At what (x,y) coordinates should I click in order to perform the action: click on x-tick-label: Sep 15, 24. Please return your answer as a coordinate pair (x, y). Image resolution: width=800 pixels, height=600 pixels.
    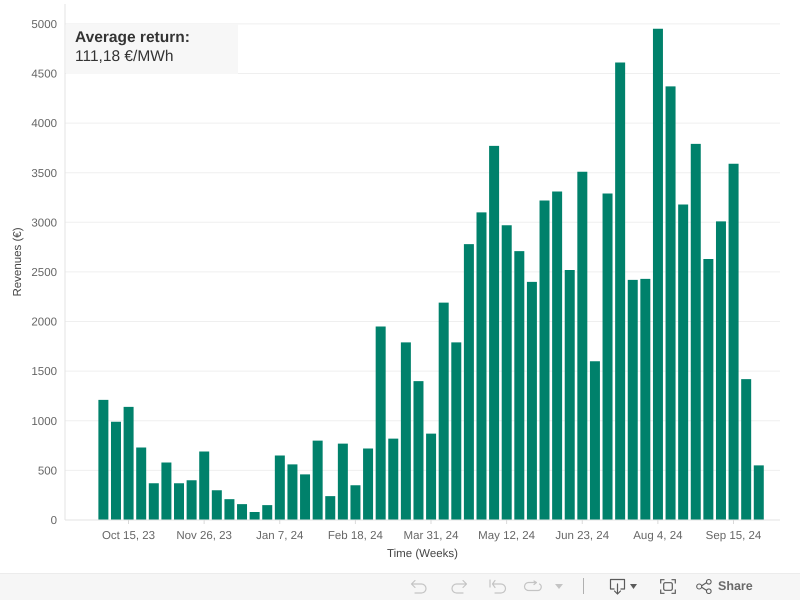
    Looking at the image, I should click on (734, 536).